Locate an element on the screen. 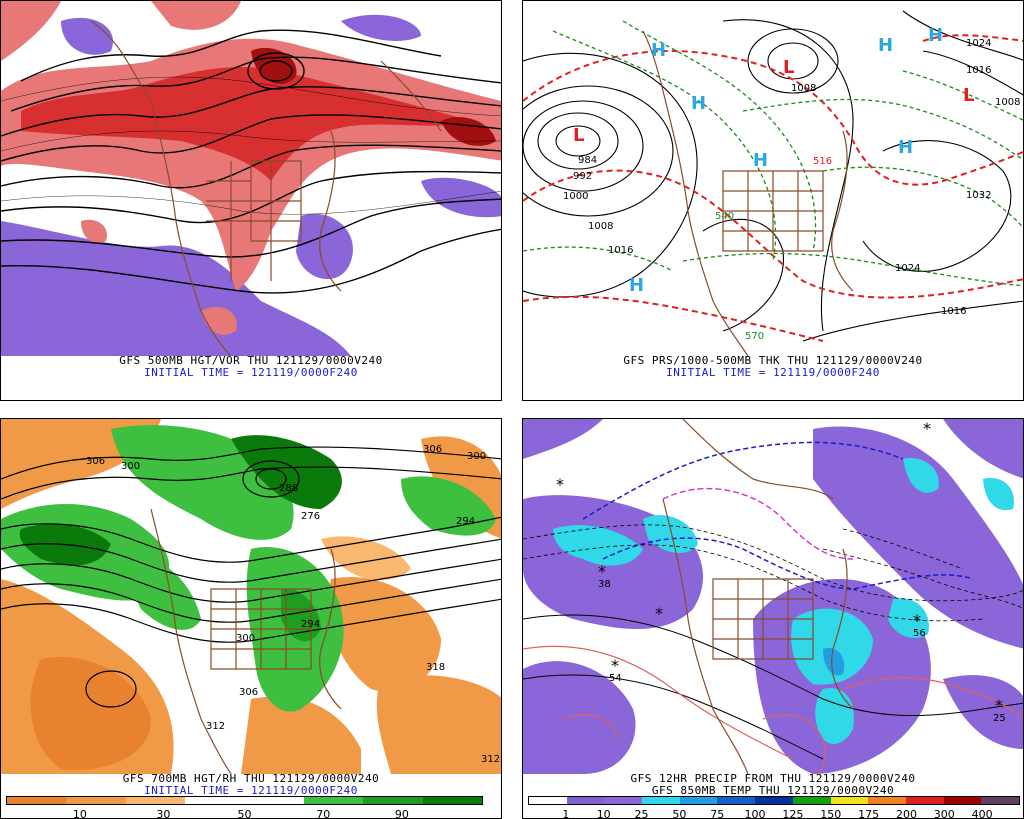 The height and width of the screenshot is (819, 1024). temp-point-label: 56 is located at coordinates (919, 633).